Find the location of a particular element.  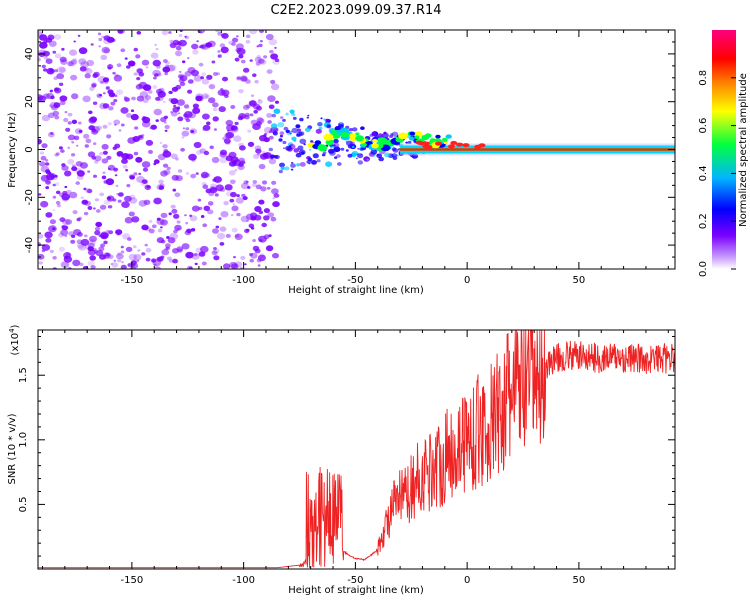

spectrogram-x-label: Height of straight line (km) is located at coordinates (356, 290).